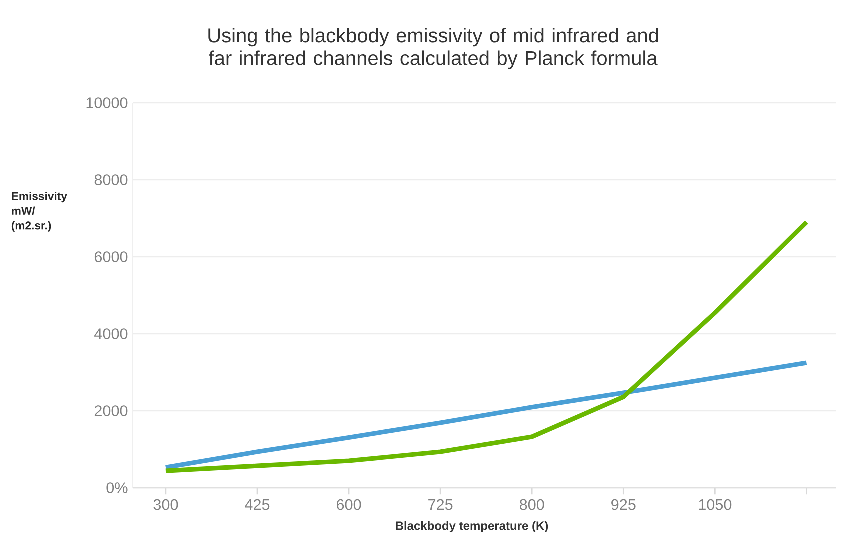 Image resolution: width=868 pixels, height=554 pixels. What do you see at coordinates (532, 504) in the screenshot?
I see `x-tick-label: 800` at bounding box center [532, 504].